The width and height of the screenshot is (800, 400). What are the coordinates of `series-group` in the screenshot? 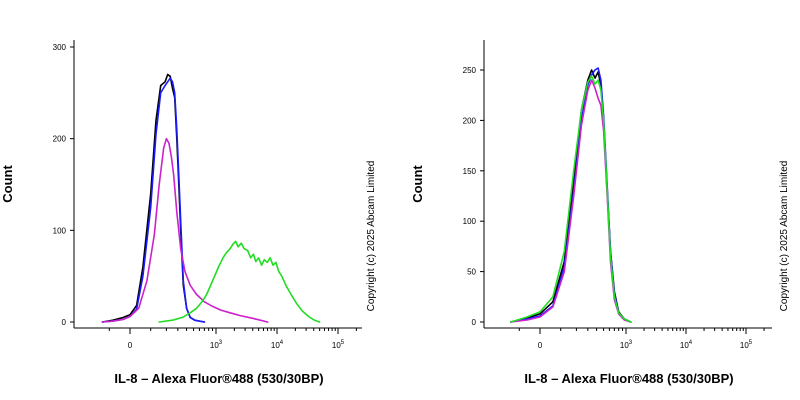 It's located at (570, 195).